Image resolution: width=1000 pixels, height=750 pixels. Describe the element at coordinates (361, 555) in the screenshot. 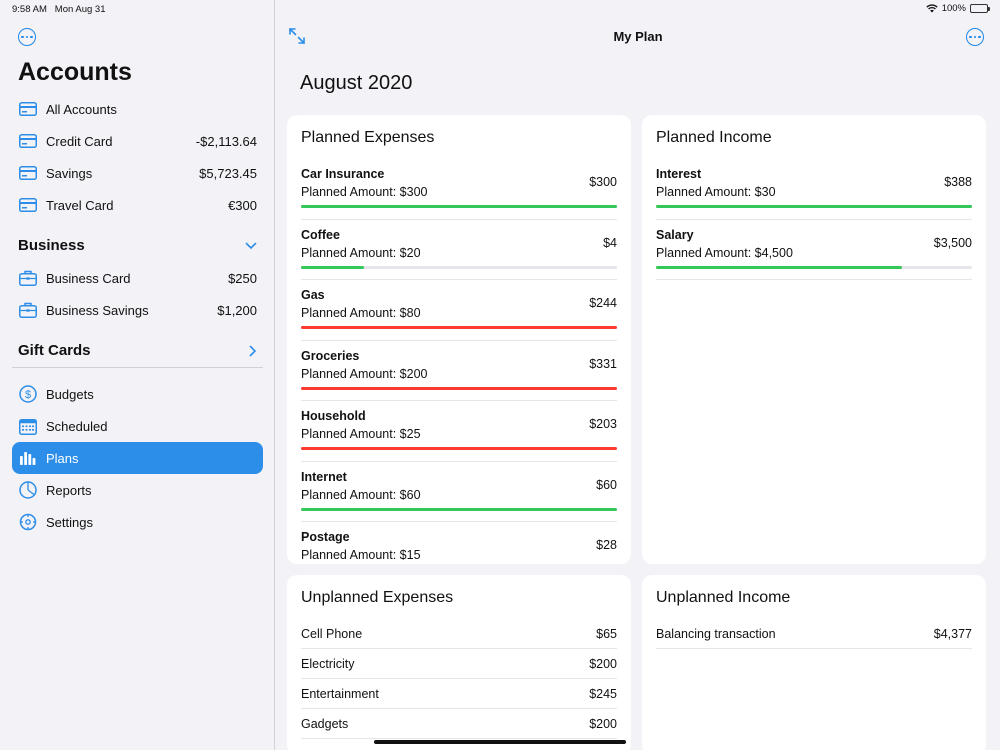

I see `planned-amount: Planned Amount: $15` at that location.